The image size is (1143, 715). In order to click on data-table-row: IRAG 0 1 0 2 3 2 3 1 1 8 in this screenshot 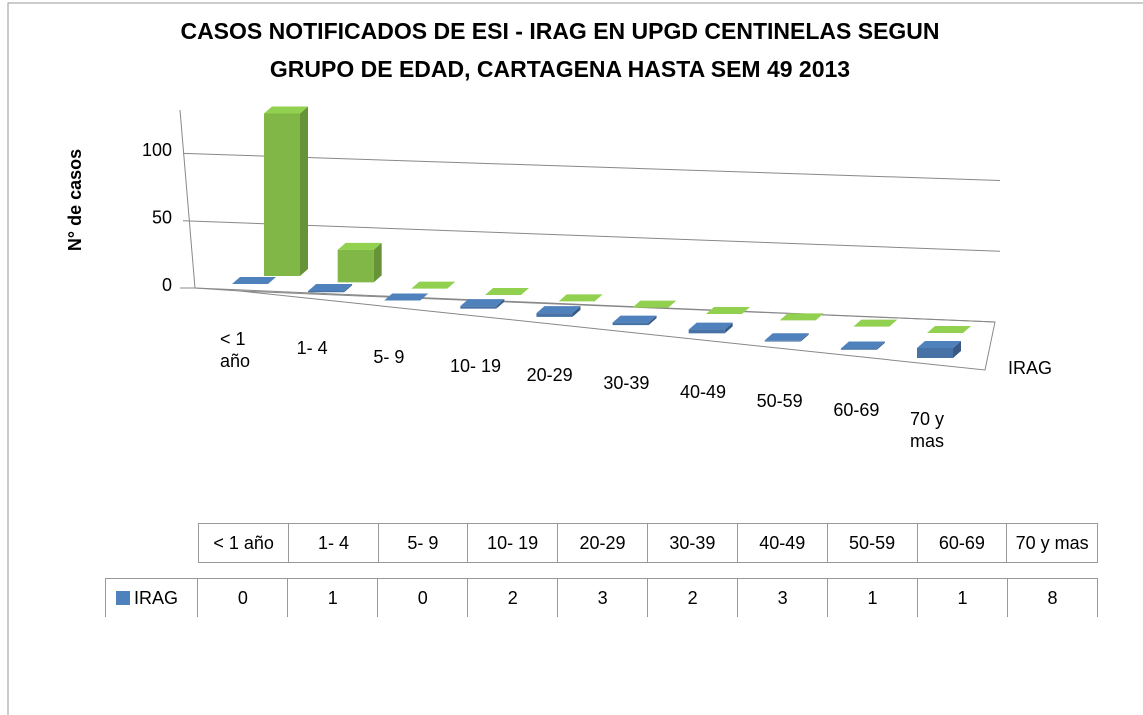, I will do `click(601, 597)`.